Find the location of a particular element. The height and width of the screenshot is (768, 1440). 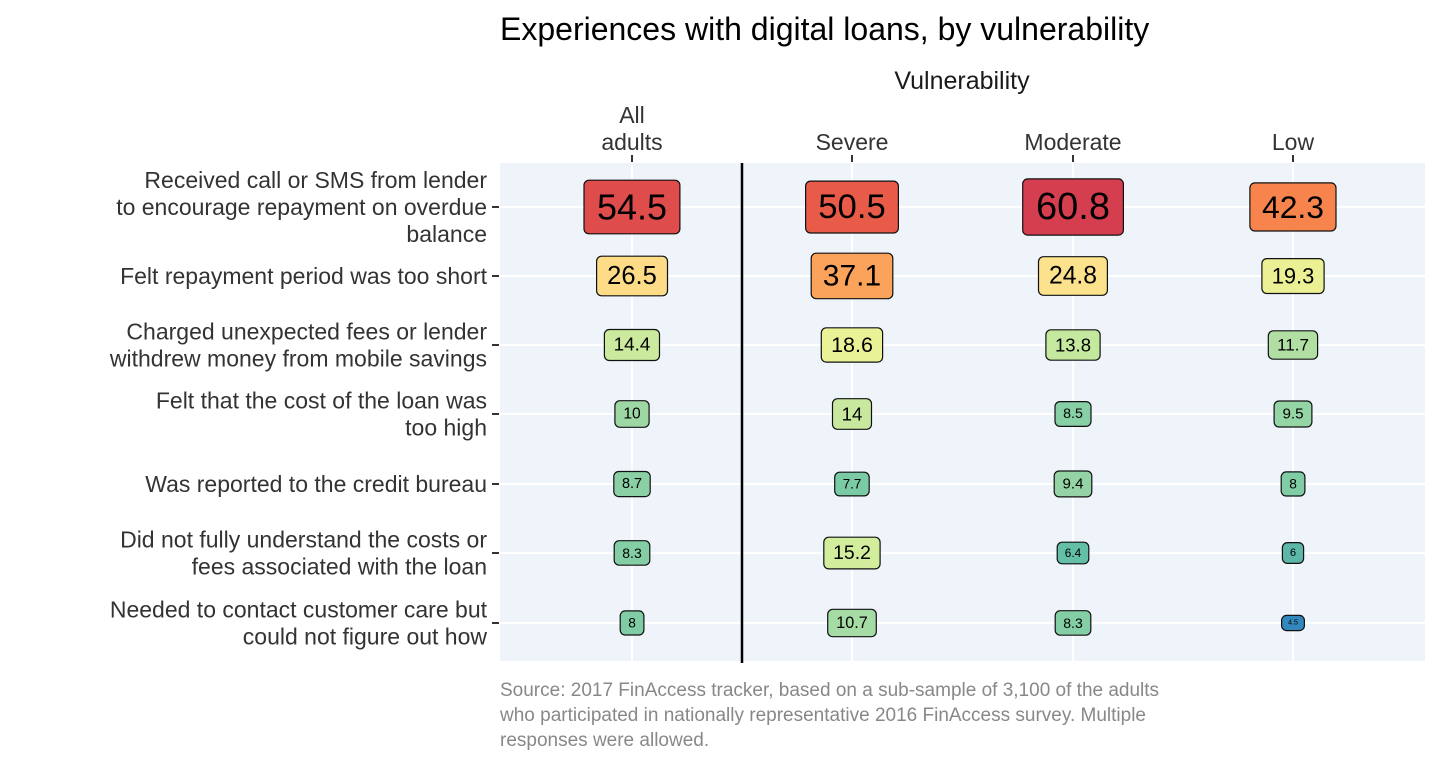

cell-value: 7.7 is located at coordinates (852, 484).